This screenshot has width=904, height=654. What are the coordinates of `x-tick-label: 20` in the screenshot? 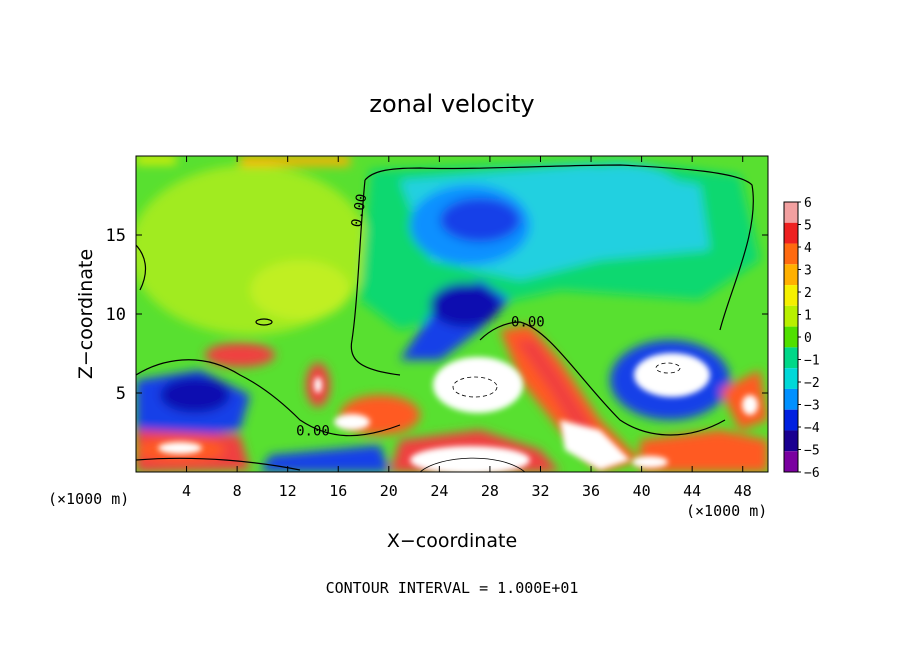 It's located at (389, 491).